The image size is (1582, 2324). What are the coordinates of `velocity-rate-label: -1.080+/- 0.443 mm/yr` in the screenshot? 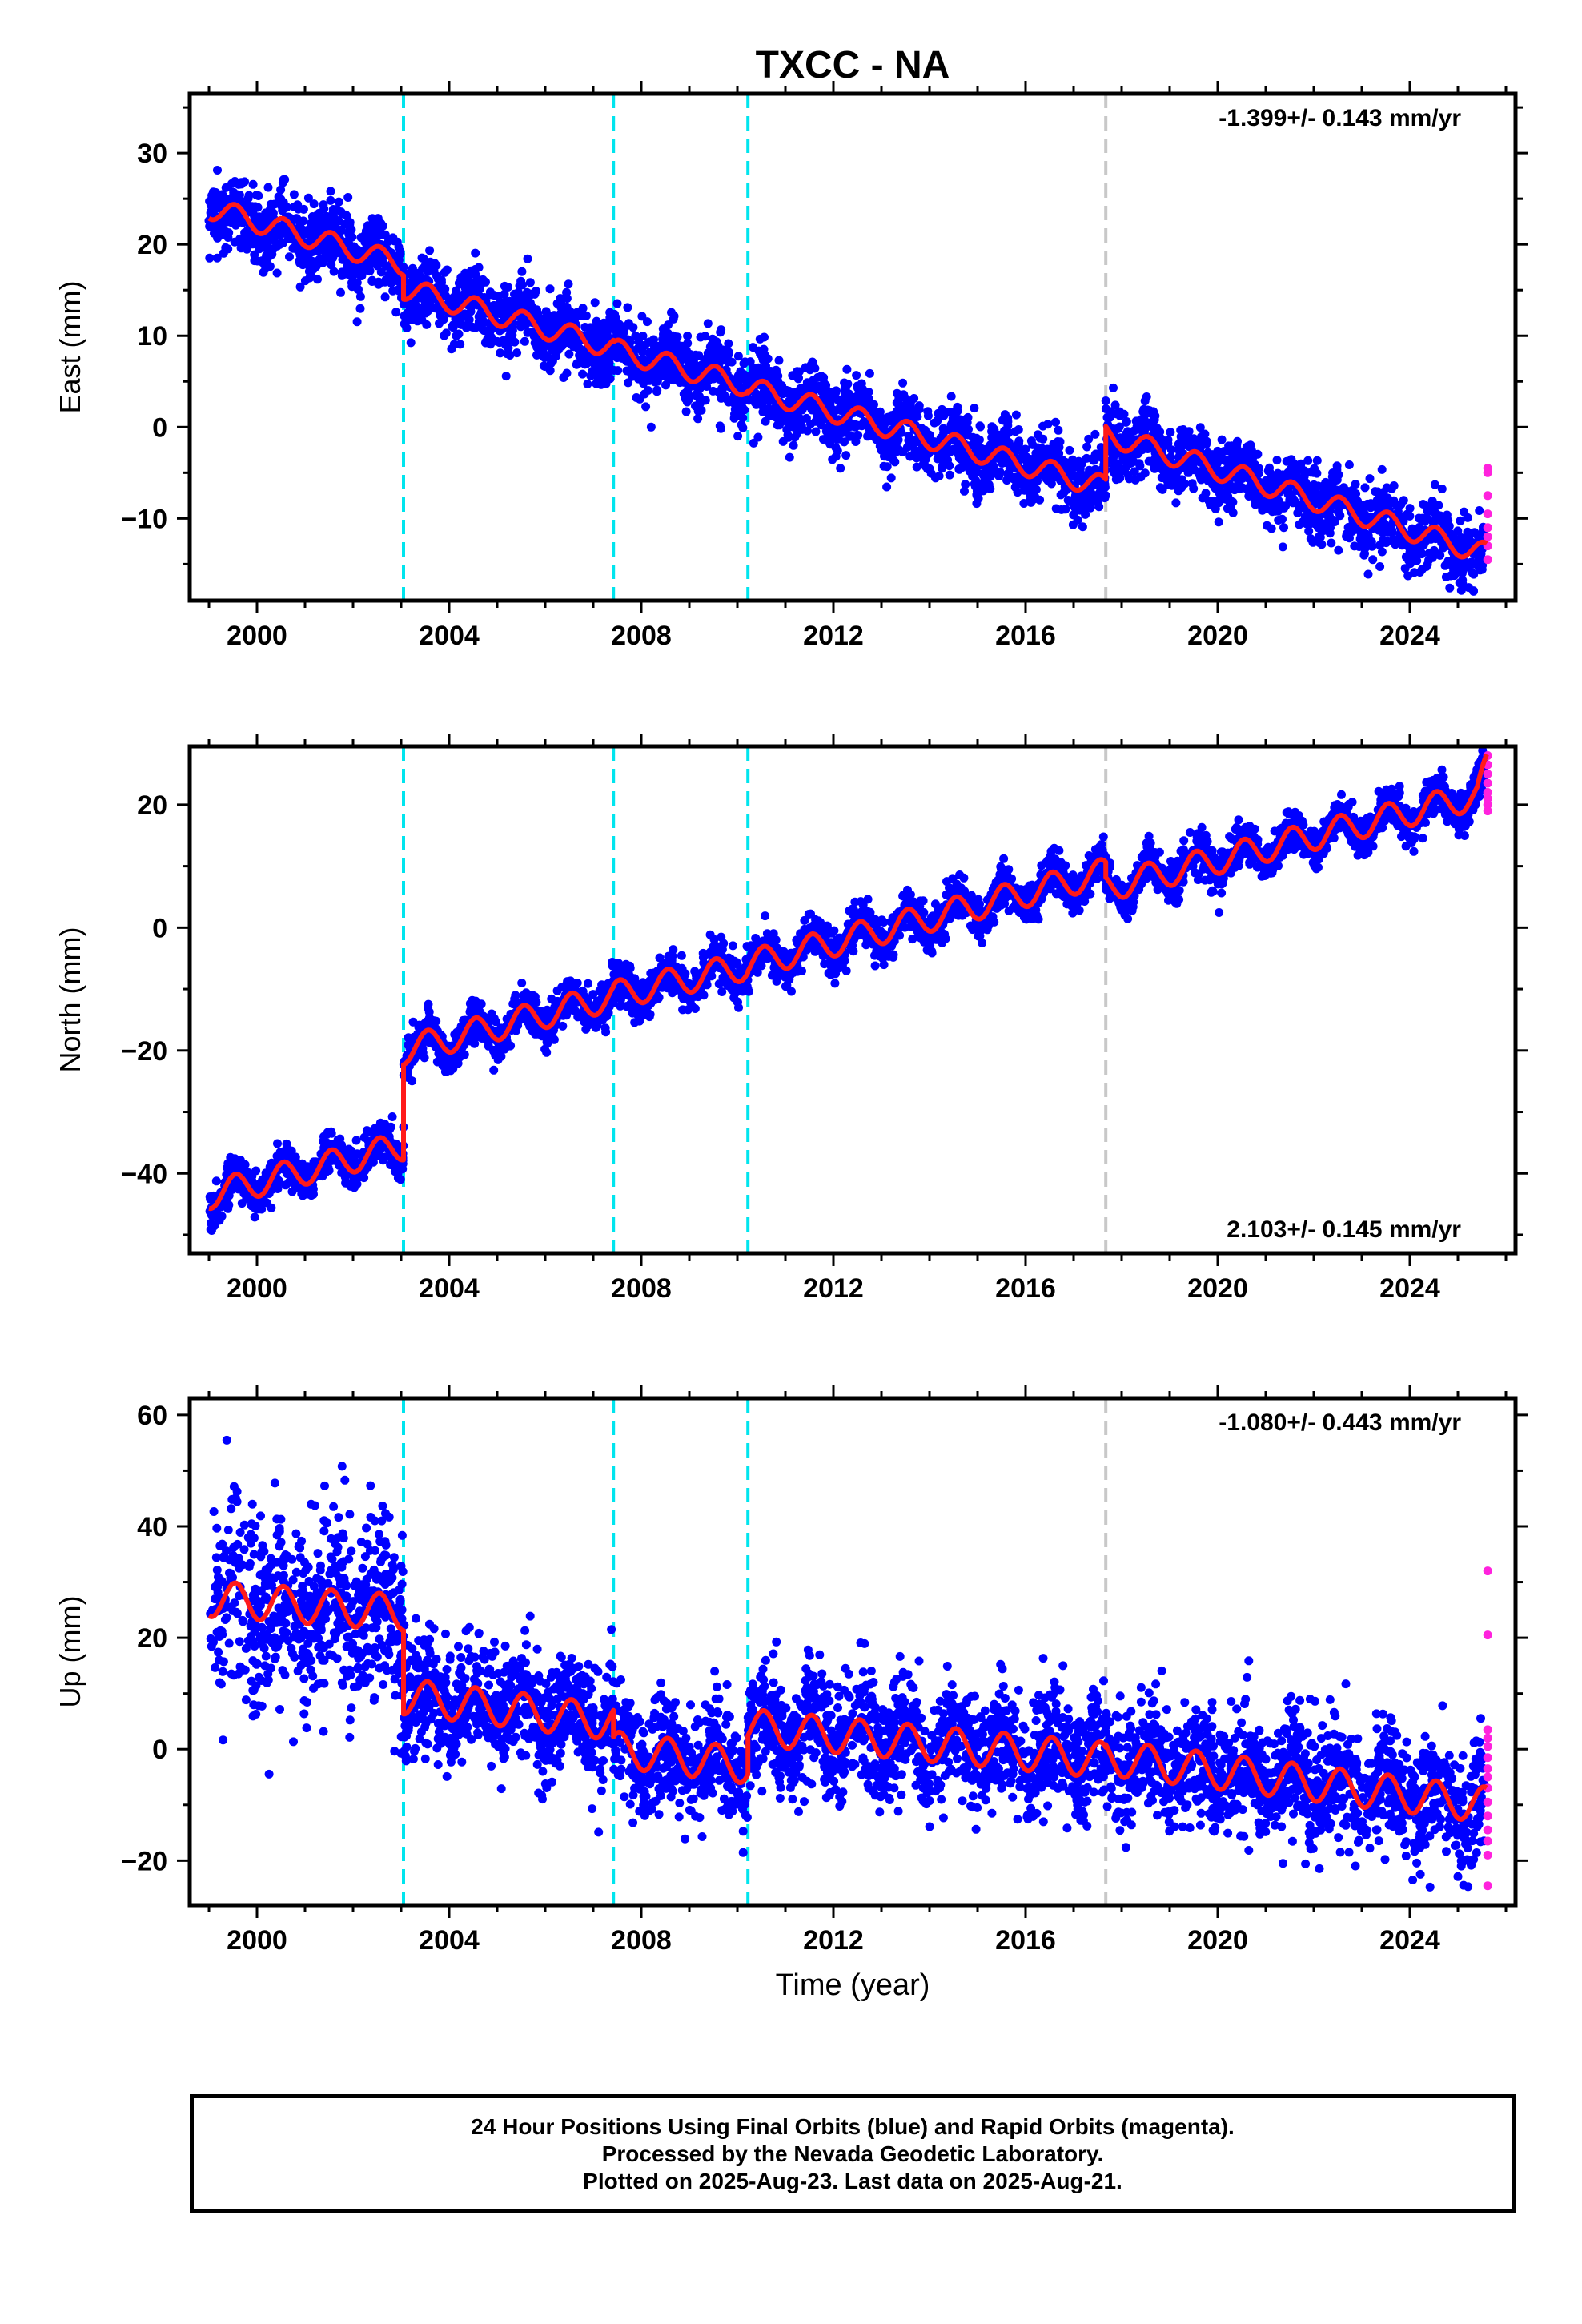 It's located at (1340, 1422).